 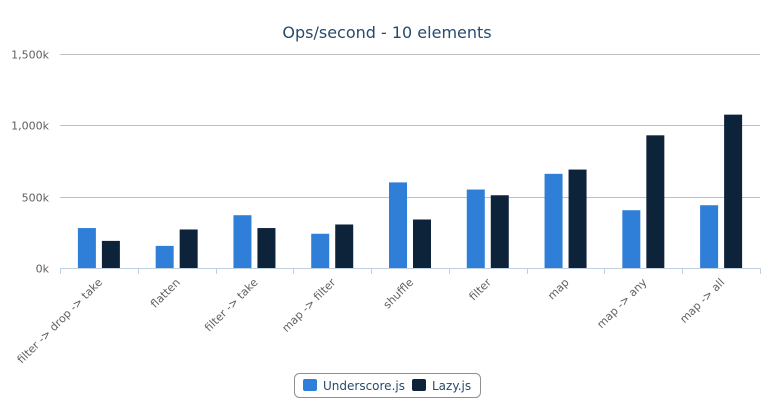 What do you see at coordinates (386, 32) in the screenshot?
I see `chart-title: Ops/second - 10 elements` at bounding box center [386, 32].